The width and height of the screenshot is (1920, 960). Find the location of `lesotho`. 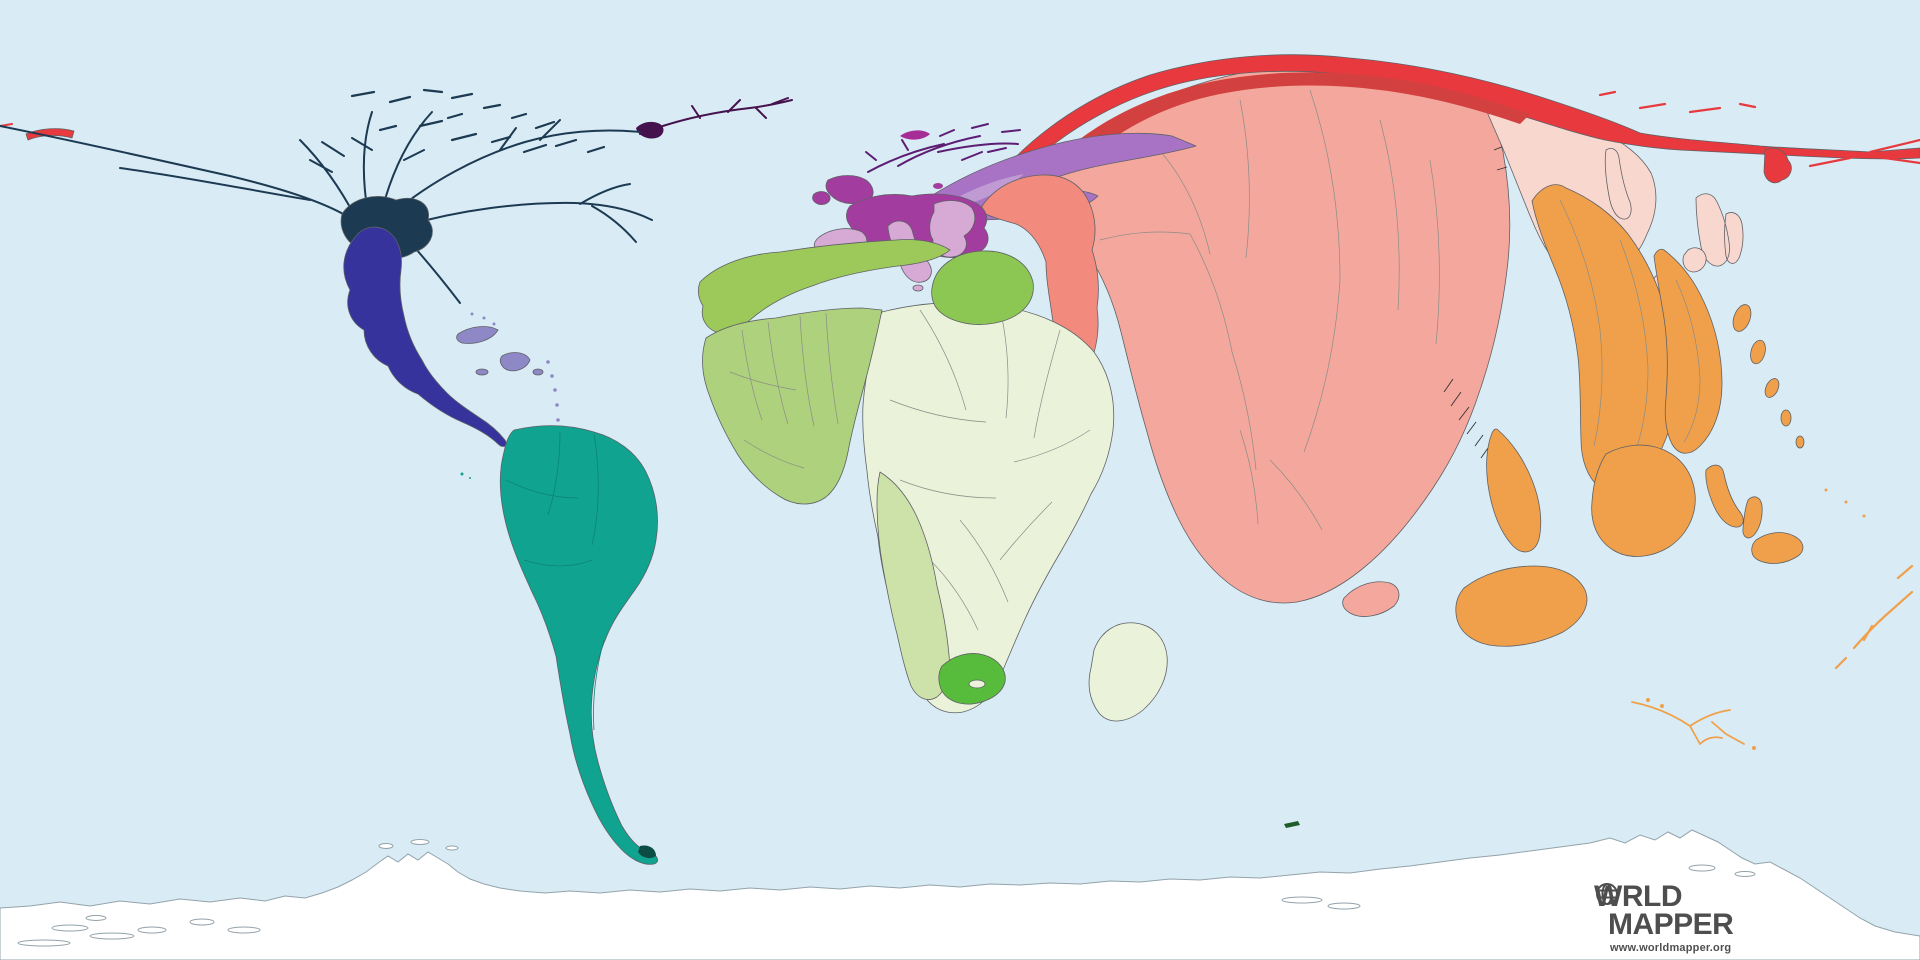

lesotho is located at coordinates (977, 684).